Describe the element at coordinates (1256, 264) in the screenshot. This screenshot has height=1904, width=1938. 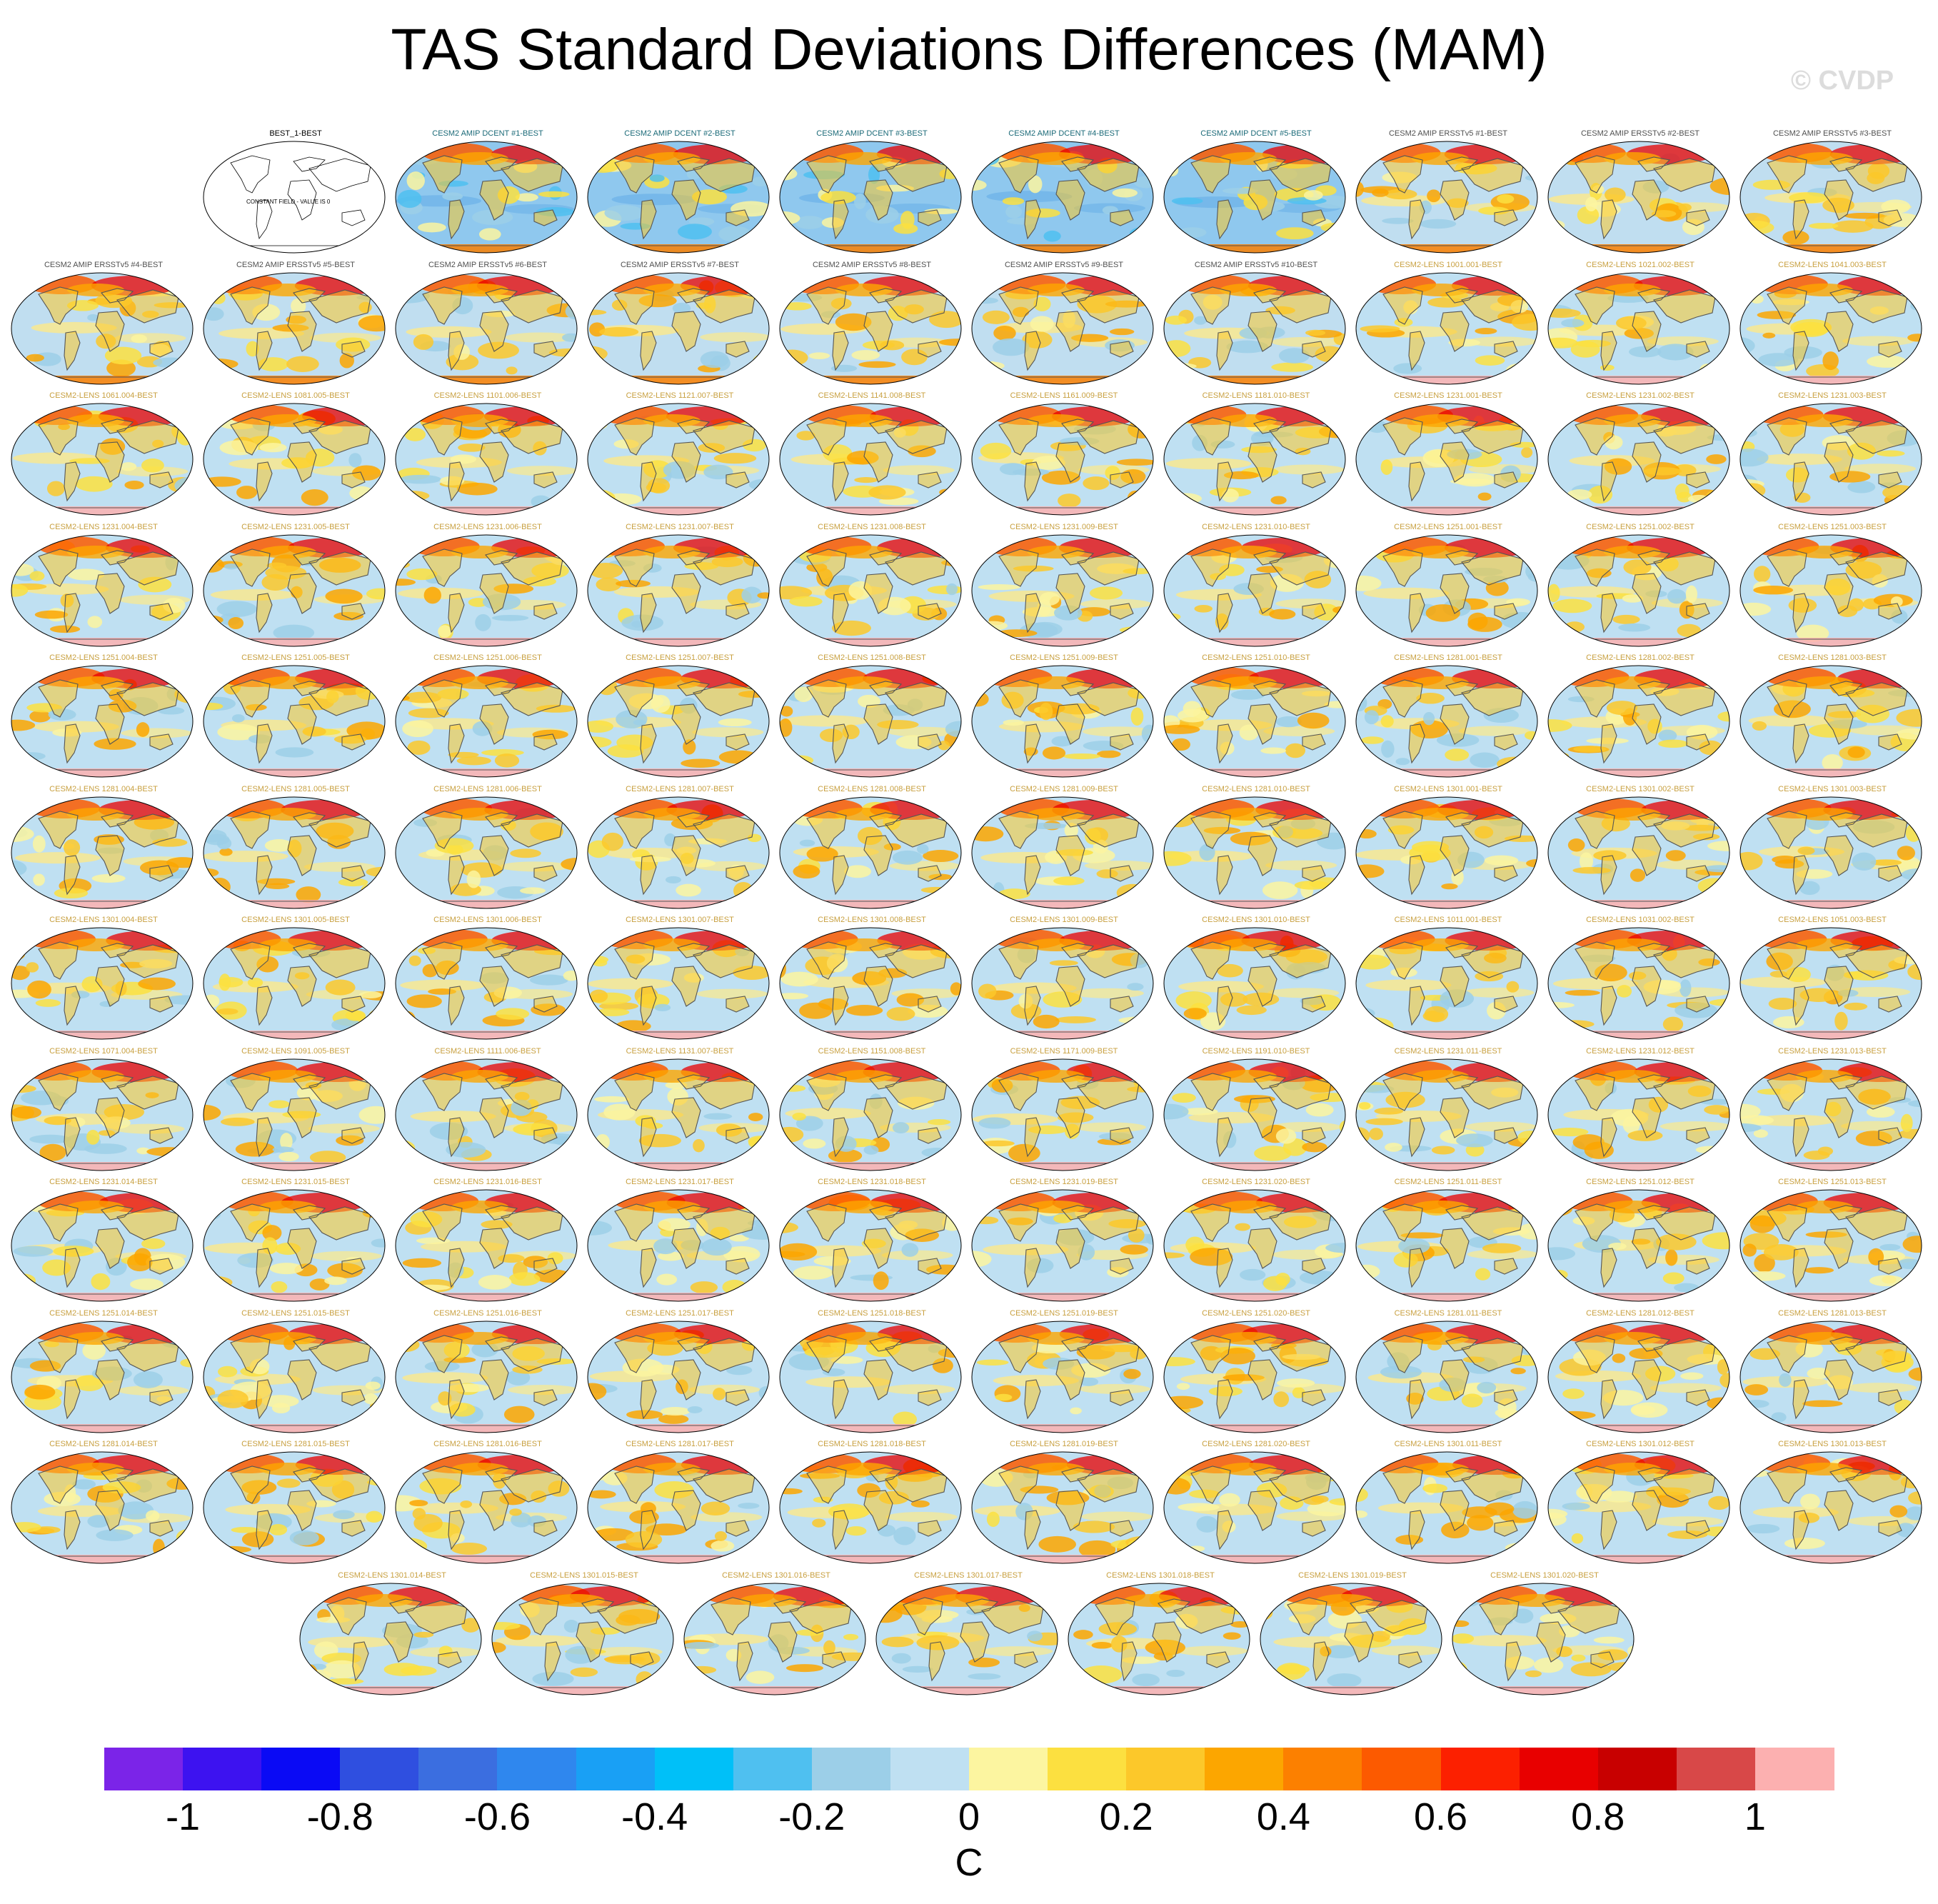
I see `map-panel-label: CESM2 AMIP ERSSTv5 #10-BEST` at that location.